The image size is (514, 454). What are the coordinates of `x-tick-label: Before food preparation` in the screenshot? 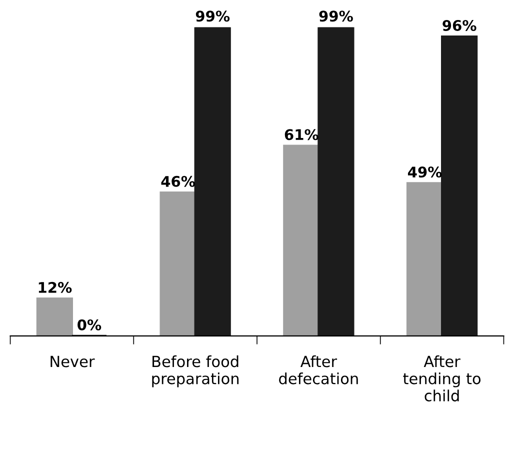 It's located at (195, 371).